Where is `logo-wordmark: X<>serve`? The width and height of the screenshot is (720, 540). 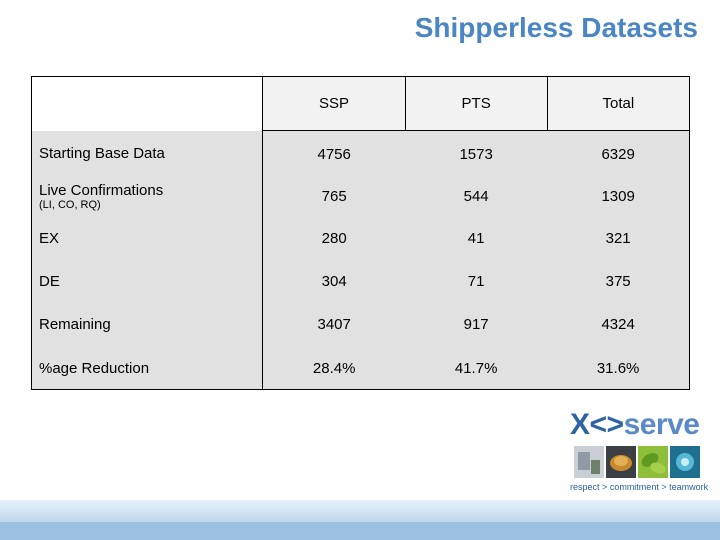
logo-wordmark: X<>serve is located at coordinates (635, 425).